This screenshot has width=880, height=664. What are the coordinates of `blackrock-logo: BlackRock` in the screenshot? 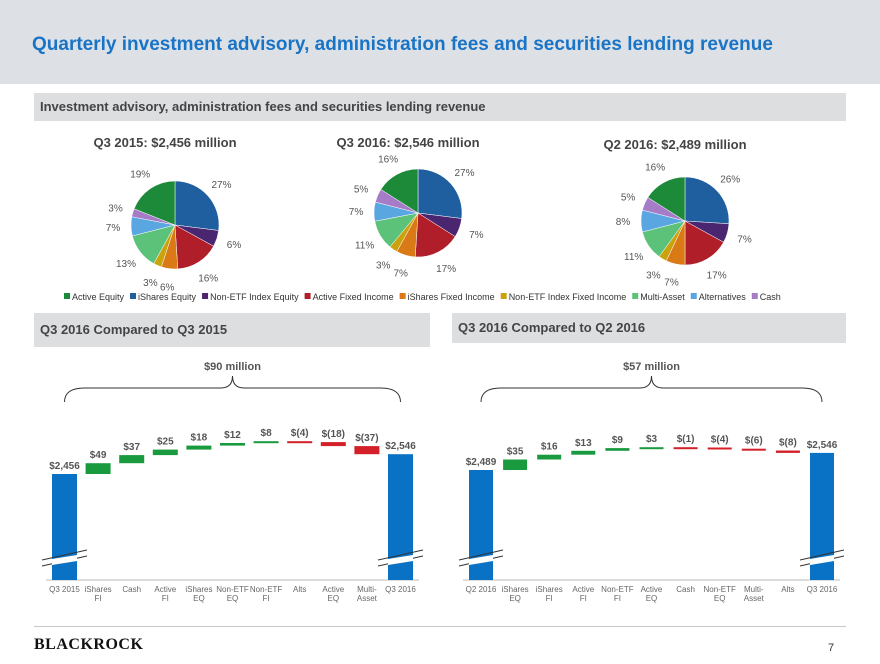 It's located at (89, 644).